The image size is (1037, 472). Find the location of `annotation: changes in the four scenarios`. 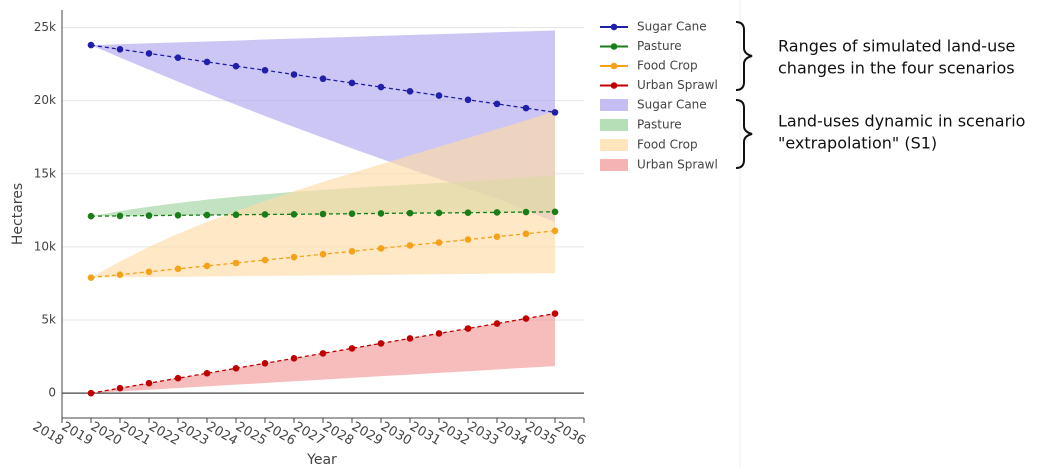

annotation: changes in the four scenarios is located at coordinates (896, 68).